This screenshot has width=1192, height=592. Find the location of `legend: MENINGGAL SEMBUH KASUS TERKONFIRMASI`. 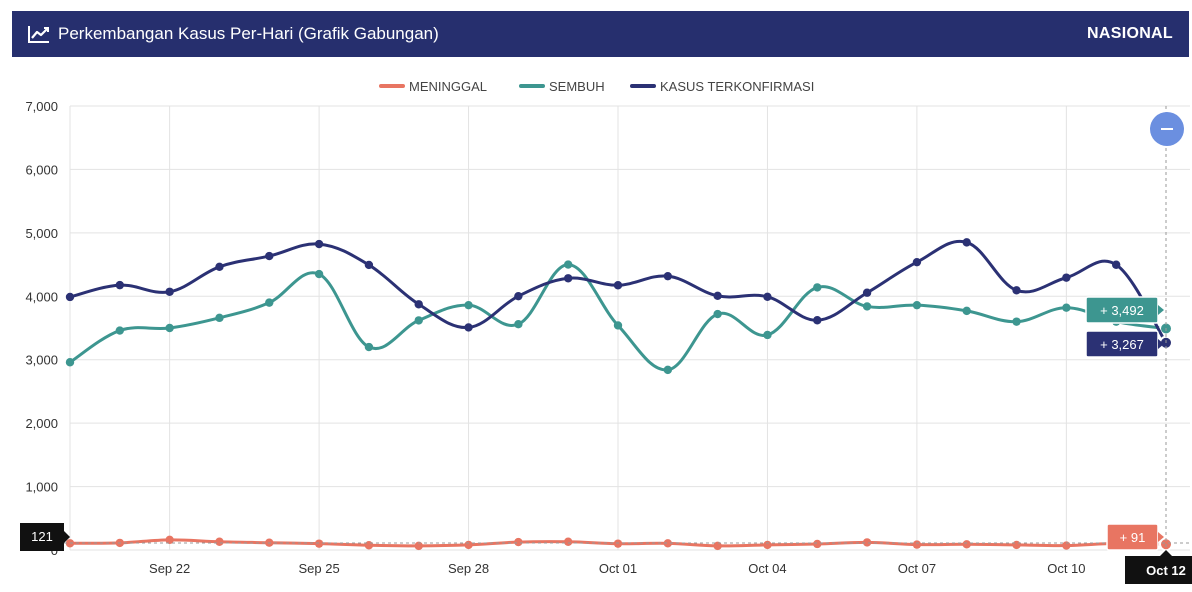

legend: MENINGGAL SEMBUH KASUS TERKONFIRMASI is located at coordinates (596, 86).